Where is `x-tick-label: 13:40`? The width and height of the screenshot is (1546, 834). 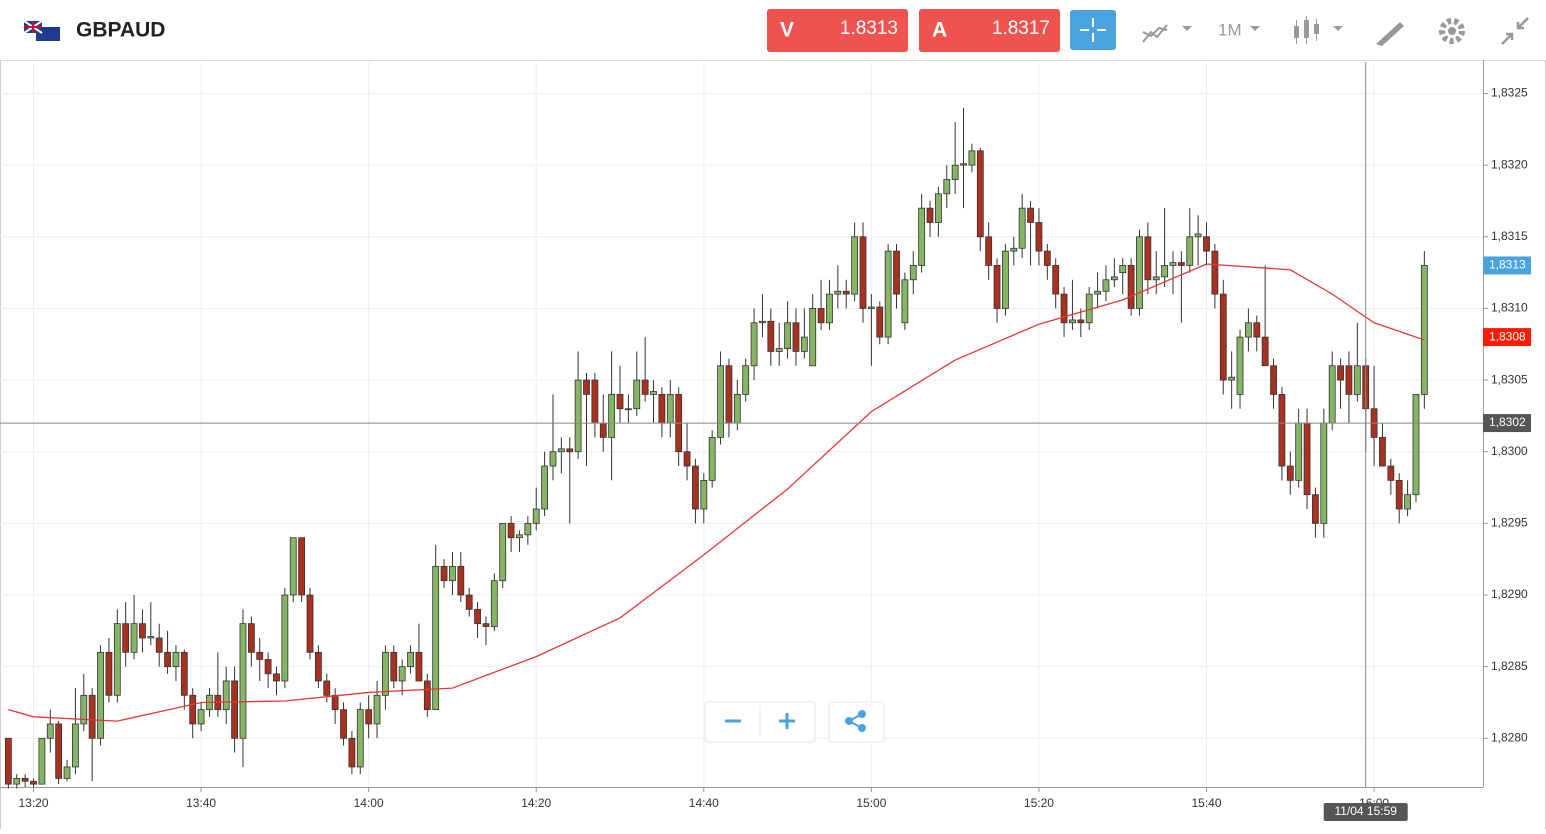 x-tick-label: 13:40 is located at coordinates (201, 803).